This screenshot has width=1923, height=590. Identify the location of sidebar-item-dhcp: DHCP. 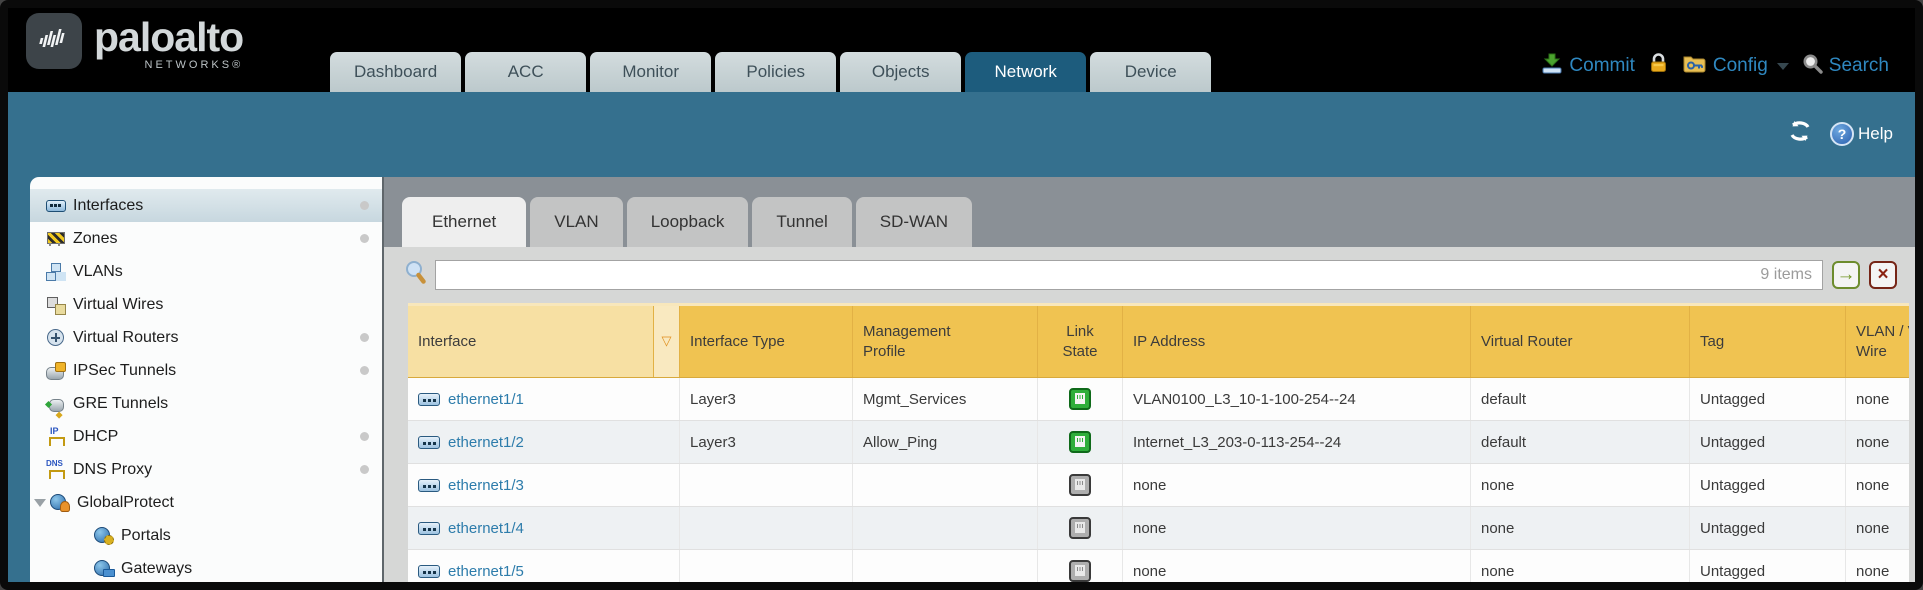
(206, 436).